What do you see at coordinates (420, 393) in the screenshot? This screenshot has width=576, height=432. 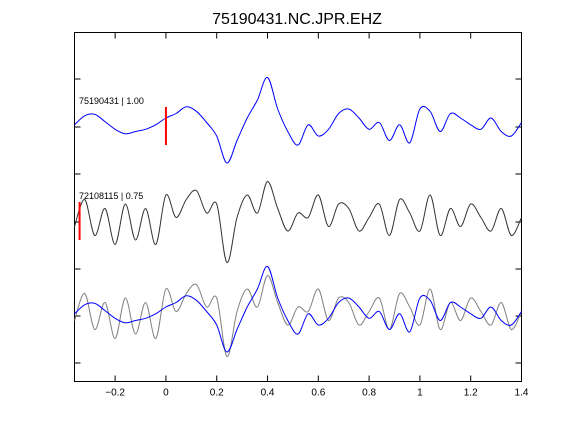 I see `x-tick-label: 1` at bounding box center [420, 393].